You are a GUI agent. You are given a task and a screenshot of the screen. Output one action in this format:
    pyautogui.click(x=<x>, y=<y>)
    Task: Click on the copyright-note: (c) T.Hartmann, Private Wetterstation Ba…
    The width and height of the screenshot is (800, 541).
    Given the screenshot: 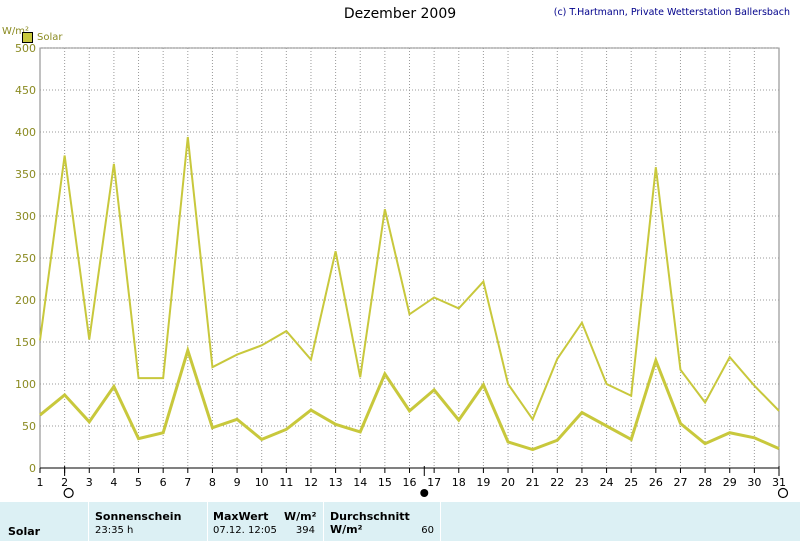 What is the action you would take?
    pyautogui.click(x=671, y=12)
    